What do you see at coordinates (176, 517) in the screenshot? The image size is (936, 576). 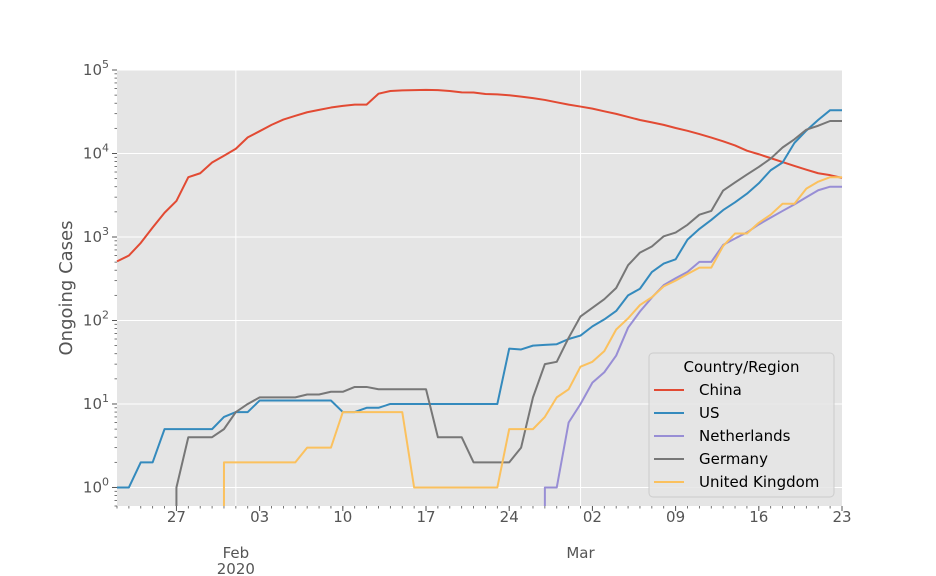 I see `x-tick-label: 27` at bounding box center [176, 517].